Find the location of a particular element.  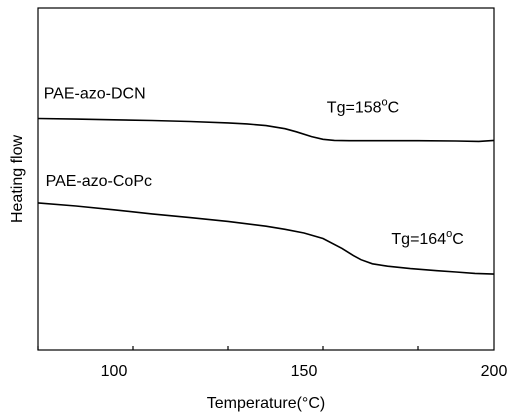

series-labels: PAE-azo-DCN PAE-azo-CoPc is located at coordinates (98, 138).